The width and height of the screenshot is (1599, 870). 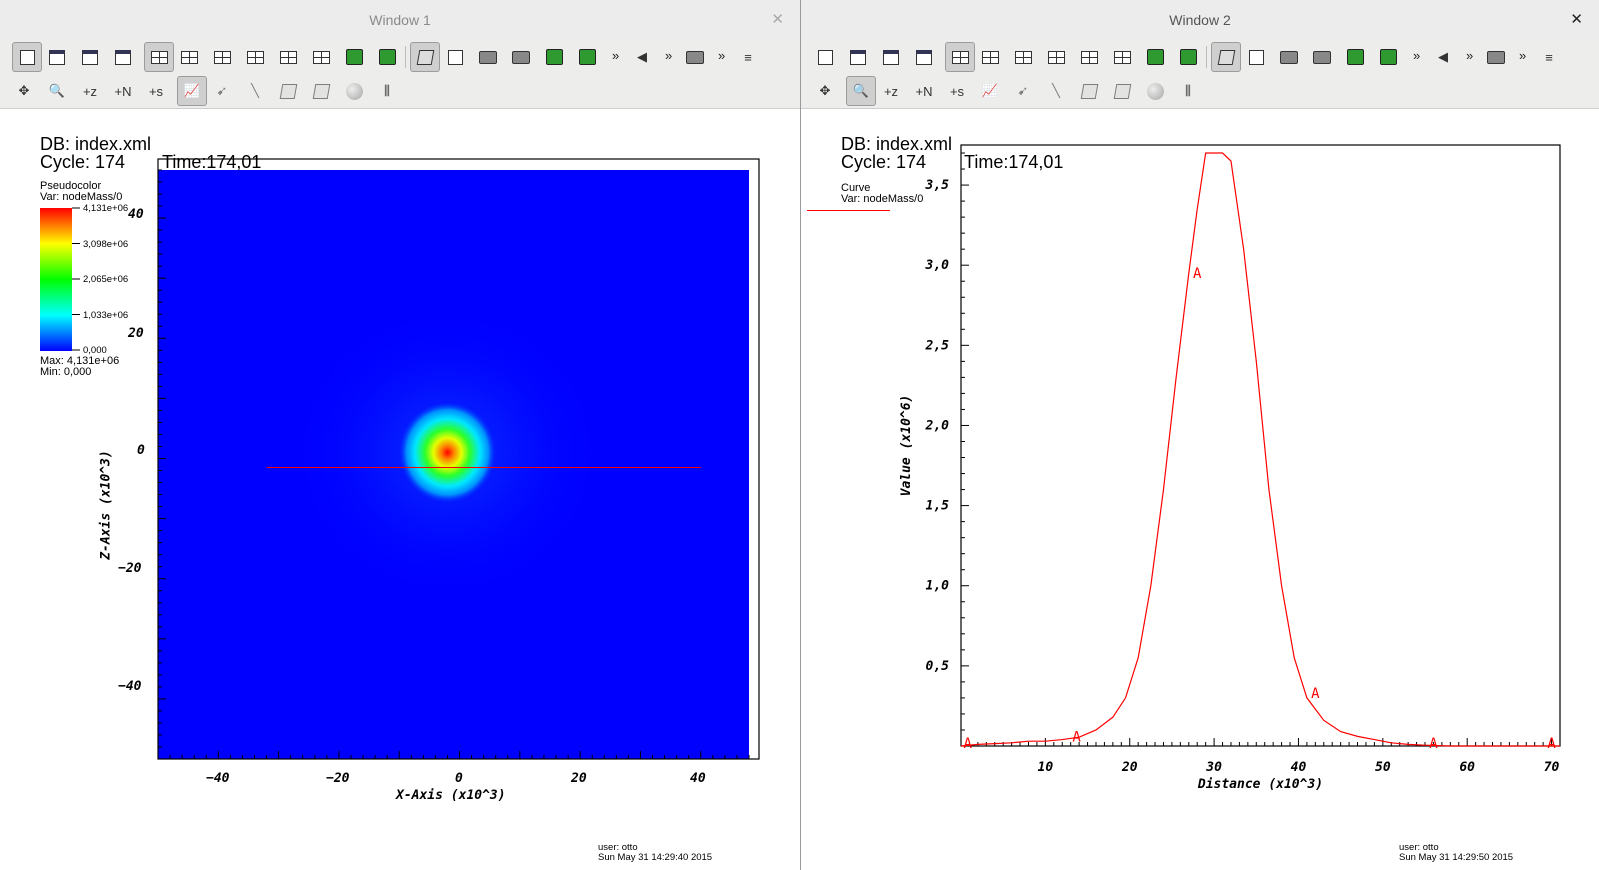 I want to click on y-tick-label: 3,5, so click(x=937, y=185).